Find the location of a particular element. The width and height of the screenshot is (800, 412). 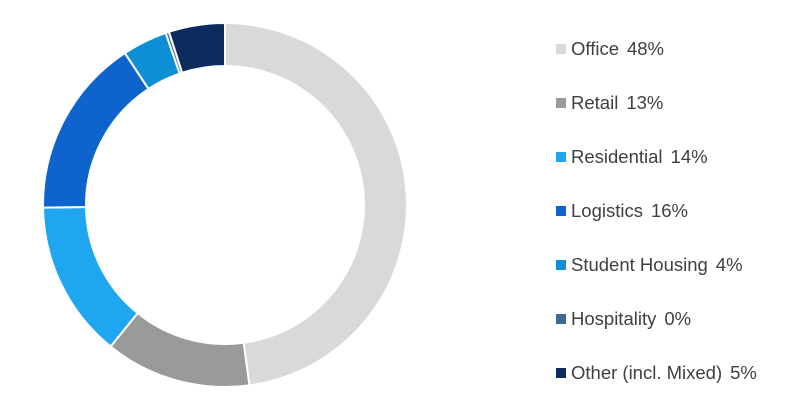

legend-item-retail: Retail 13% is located at coordinates (656, 103).